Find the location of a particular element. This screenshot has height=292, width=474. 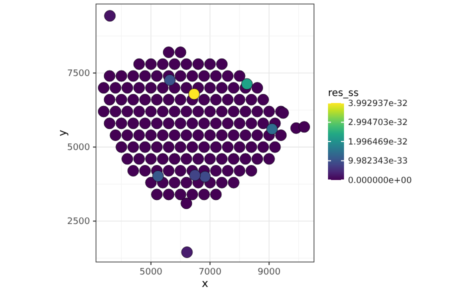

y-axis-title: y is located at coordinates (62, 132).